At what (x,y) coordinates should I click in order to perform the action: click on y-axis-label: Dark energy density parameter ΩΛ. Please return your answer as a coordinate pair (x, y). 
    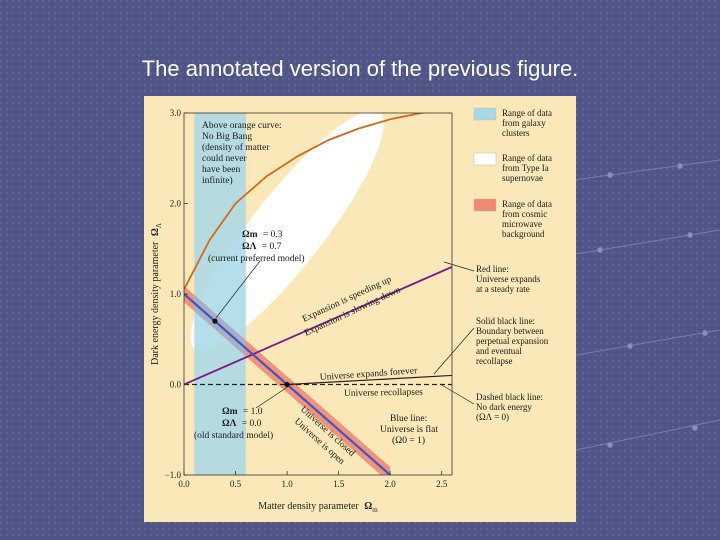
    Looking at the image, I should click on (156, 294).